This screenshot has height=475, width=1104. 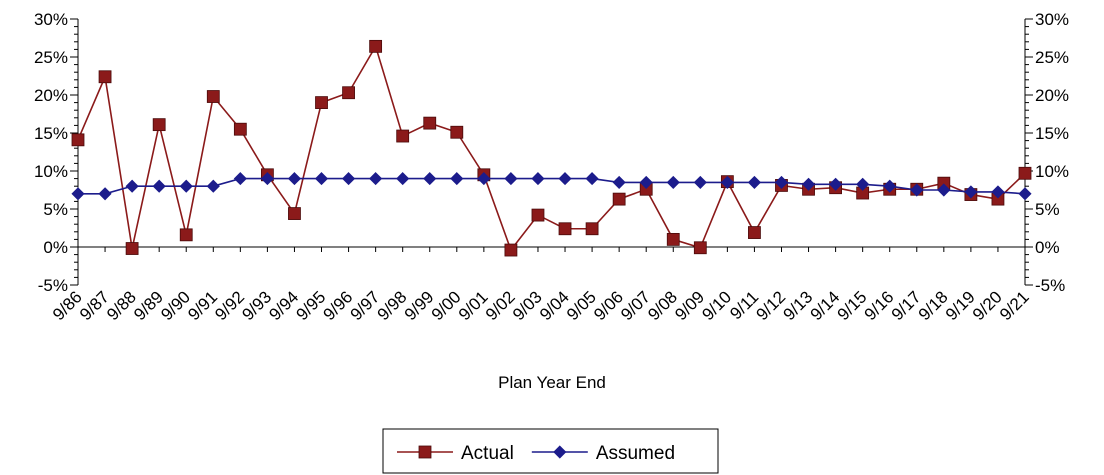 What do you see at coordinates (1052, 95) in the screenshot?
I see `y-tick-label-right: 20%` at bounding box center [1052, 95].